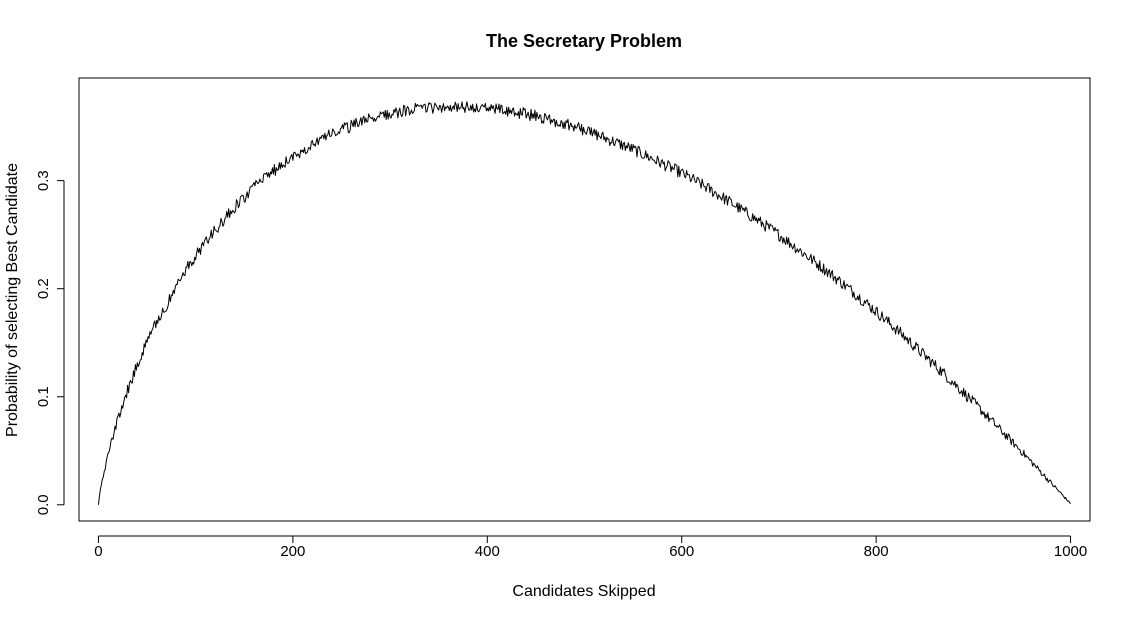  What do you see at coordinates (98, 551) in the screenshot?
I see `x-tick-label: 0` at bounding box center [98, 551].